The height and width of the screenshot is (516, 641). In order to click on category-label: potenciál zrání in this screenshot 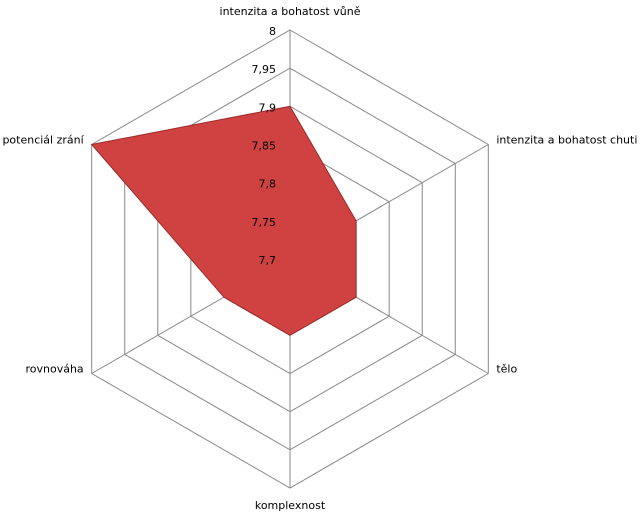, I will do `click(43, 140)`.